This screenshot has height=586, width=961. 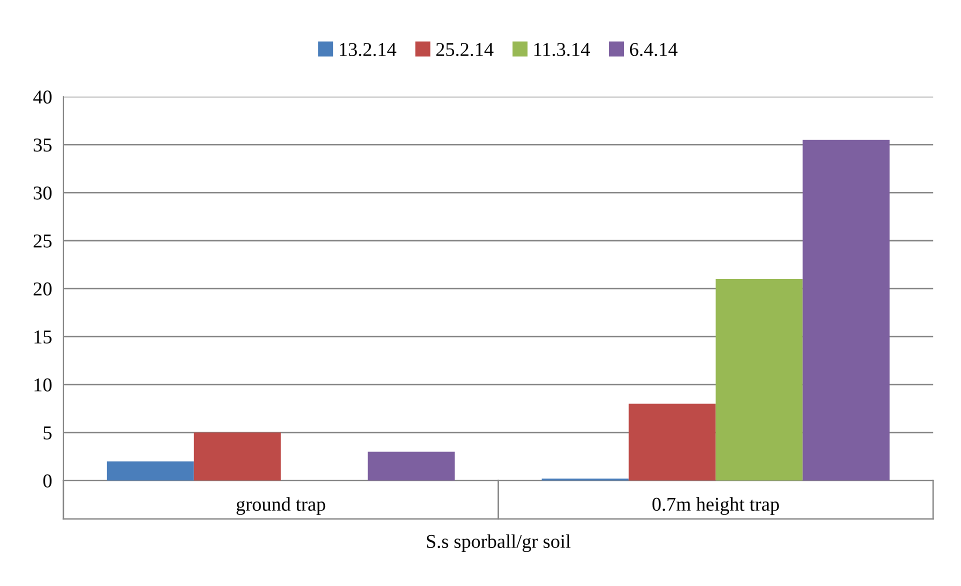 What do you see at coordinates (465, 49) in the screenshot?
I see `legend-label: 25.2.14` at bounding box center [465, 49].